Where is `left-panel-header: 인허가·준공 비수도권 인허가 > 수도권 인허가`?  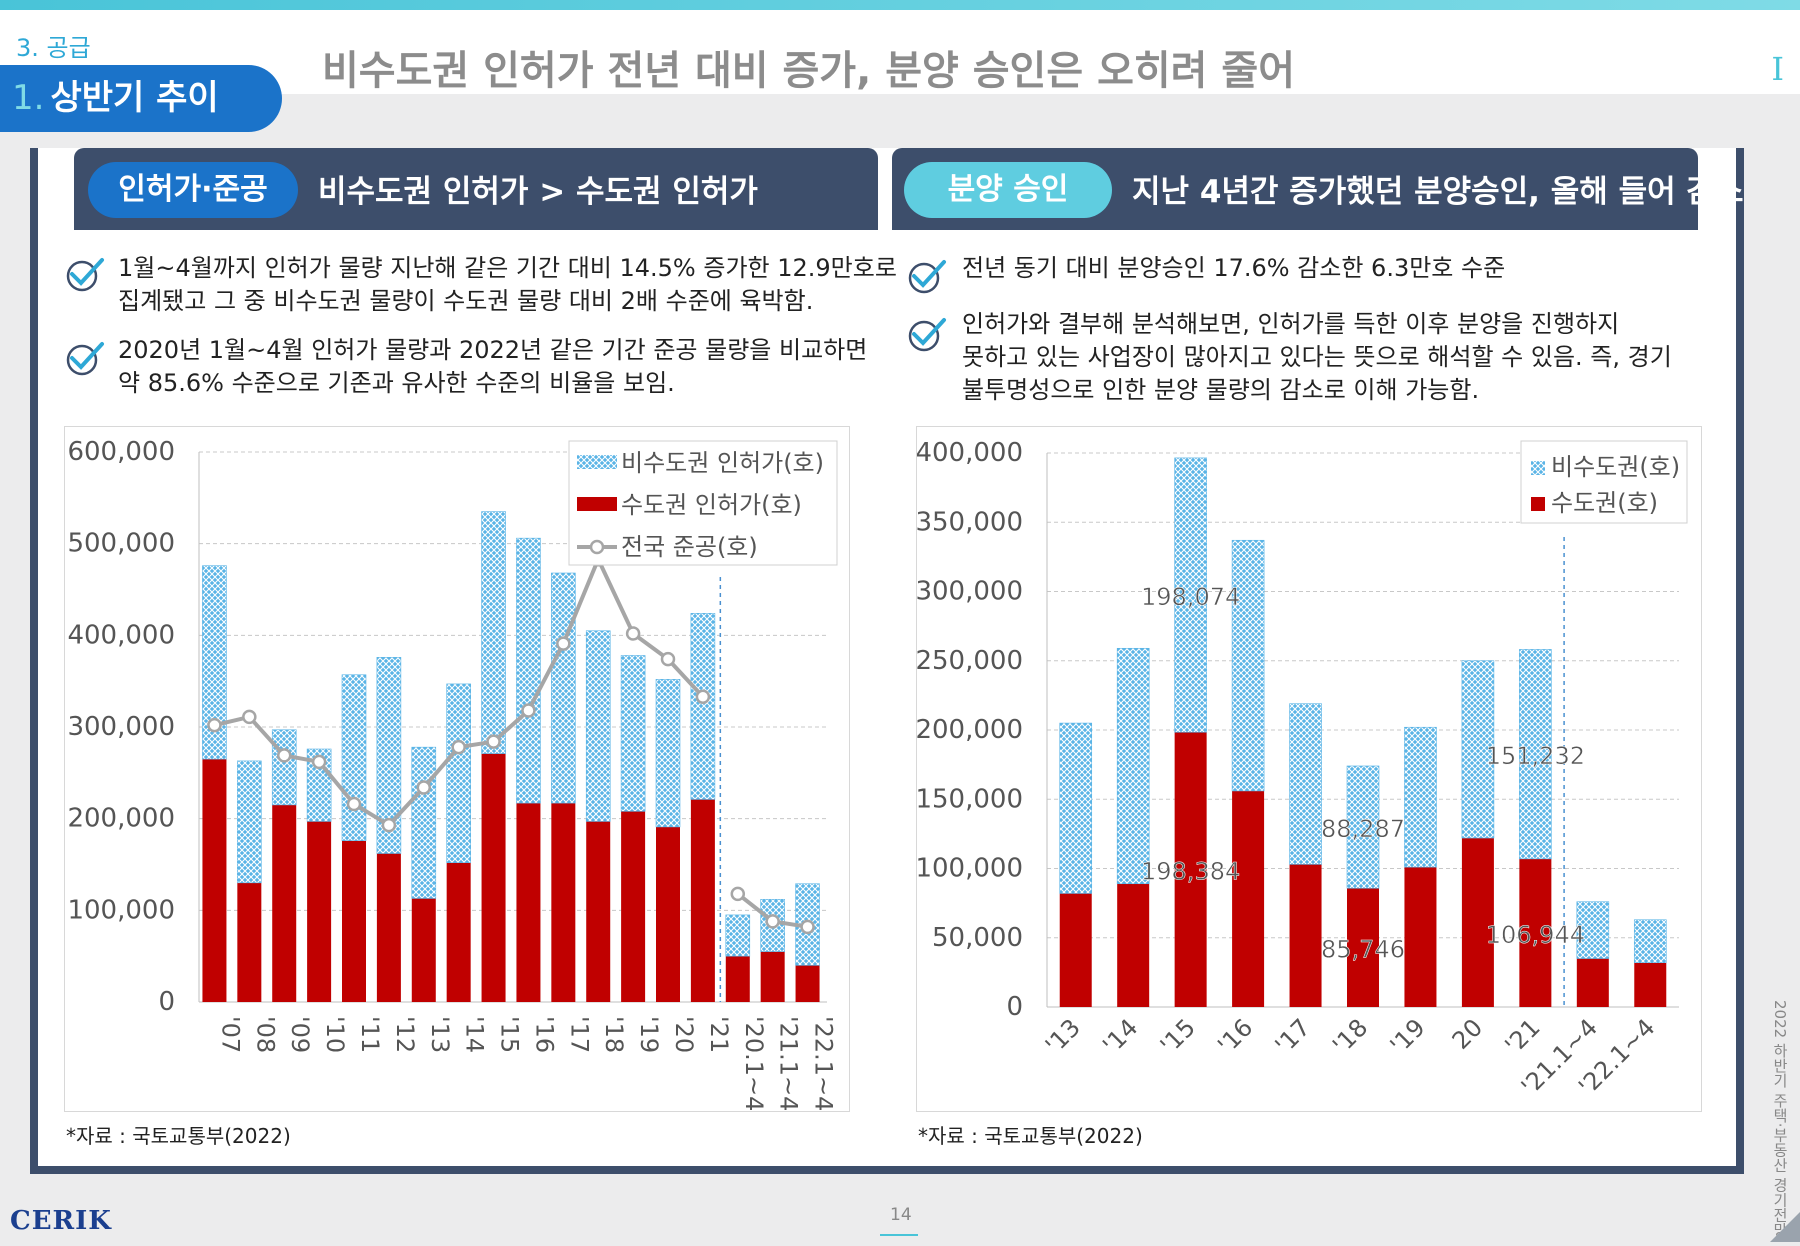
left-panel-header: 인허가·준공 비수도권 인허가 > 수도권 인허가 is located at coordinates (476, 189).